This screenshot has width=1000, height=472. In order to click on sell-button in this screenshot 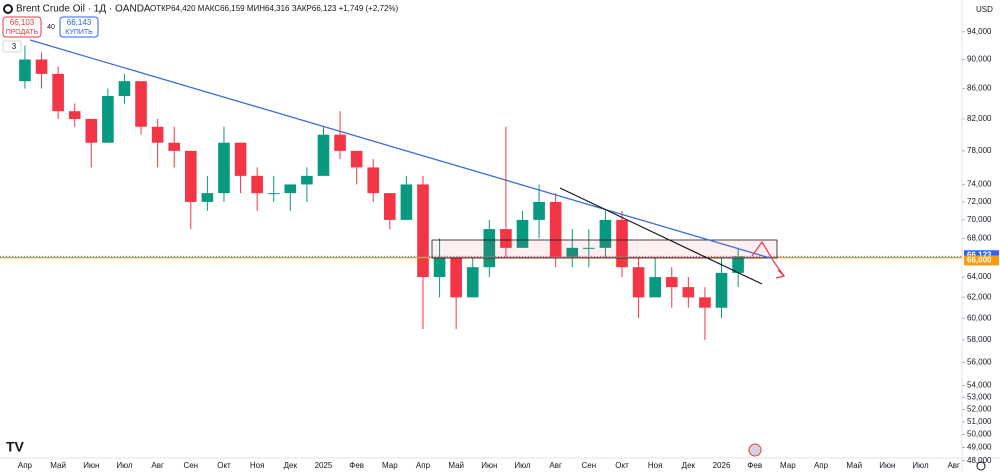, I will do `click(22, 27)`.